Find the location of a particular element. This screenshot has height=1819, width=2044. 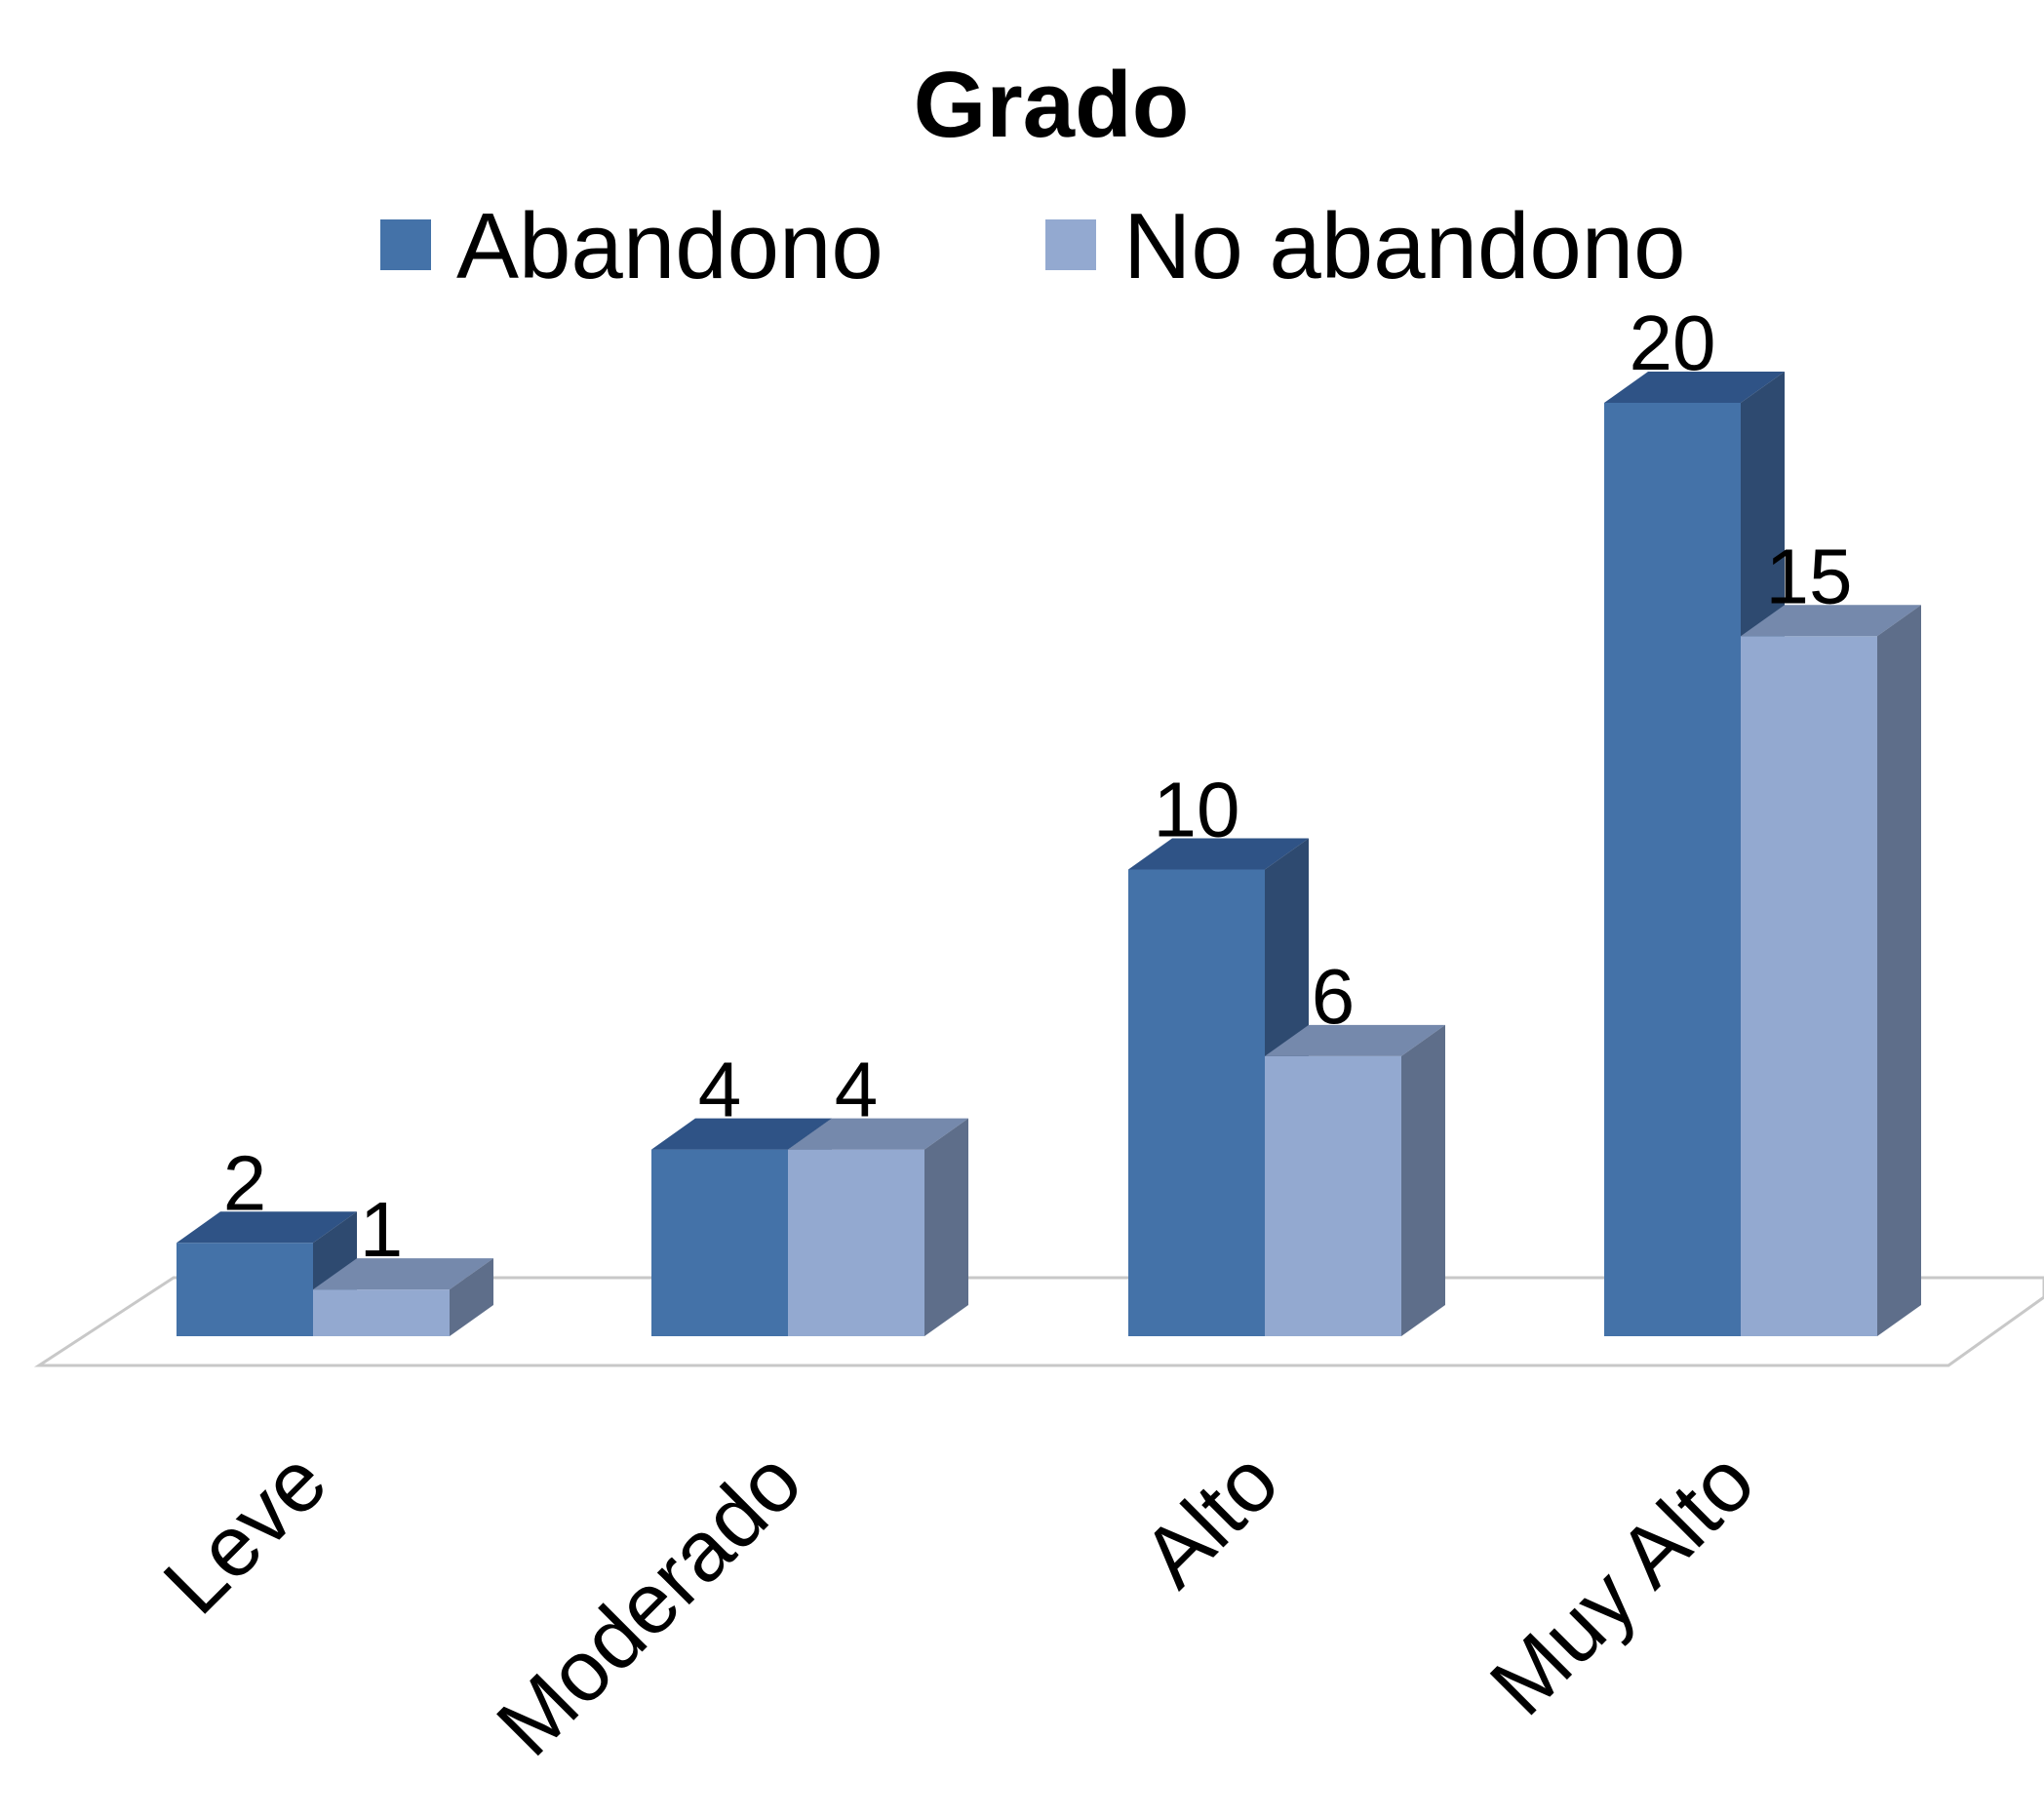

category-label-muy-alto: Muy Alto is located at coordinates (1622, 1583).